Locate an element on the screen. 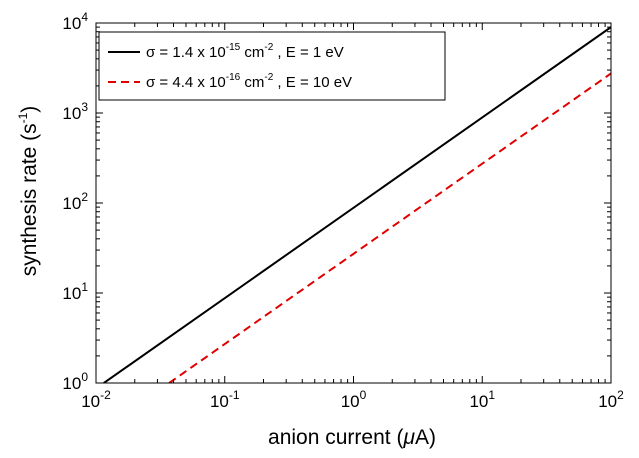 The image size is (639, 458). legend-box is located at coordinates (272, 66).